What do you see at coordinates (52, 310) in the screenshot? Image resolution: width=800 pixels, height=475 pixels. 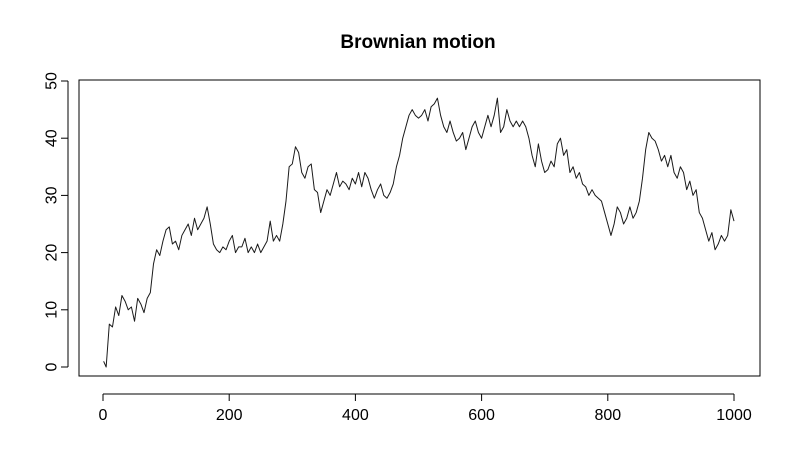 I see `y-tick-label: 10` at bounding box center [52, 310].